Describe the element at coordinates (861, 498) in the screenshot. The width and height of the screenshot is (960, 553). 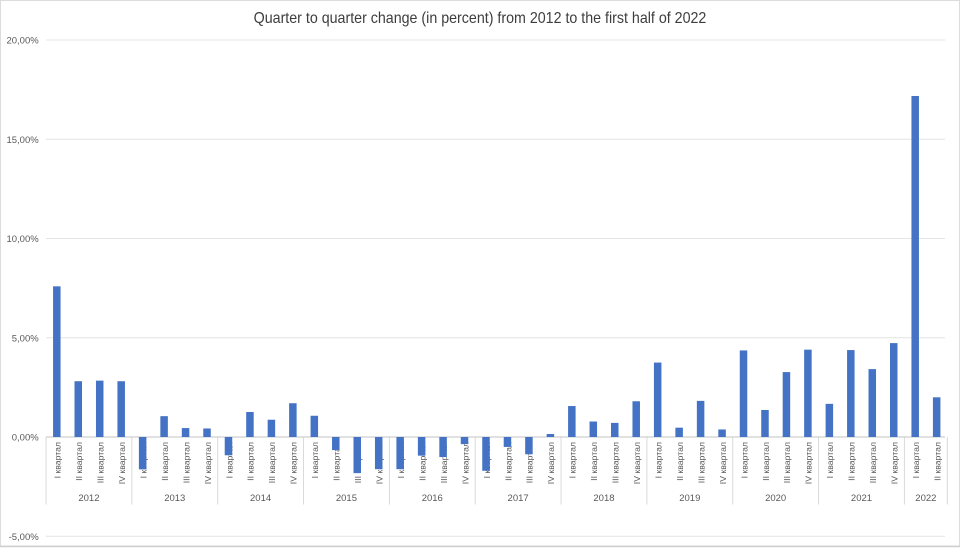
I see `svg-text: 2021` at that location.